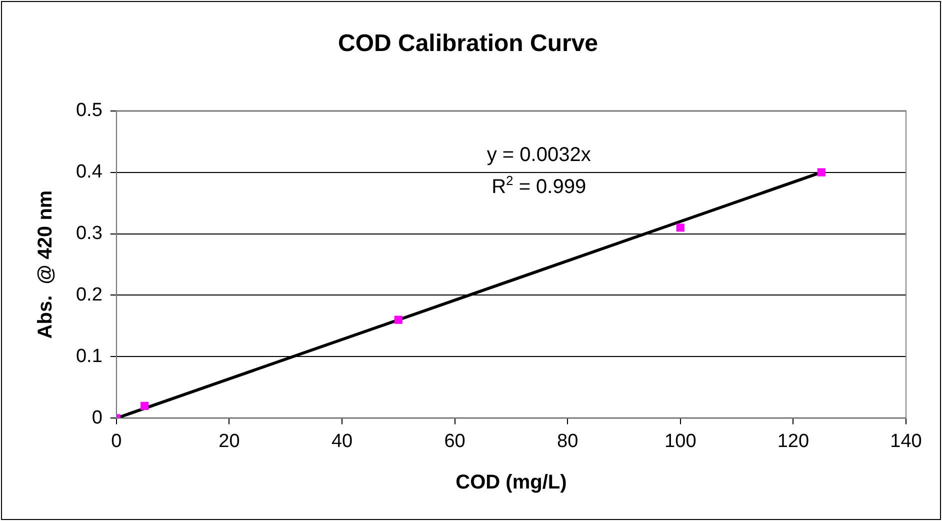 This screenshot has width=942, height=521. Describe the element at coordinates (511, 483) in the screenshot. I see `x-axis-title: COD (mg/L)` at that location.